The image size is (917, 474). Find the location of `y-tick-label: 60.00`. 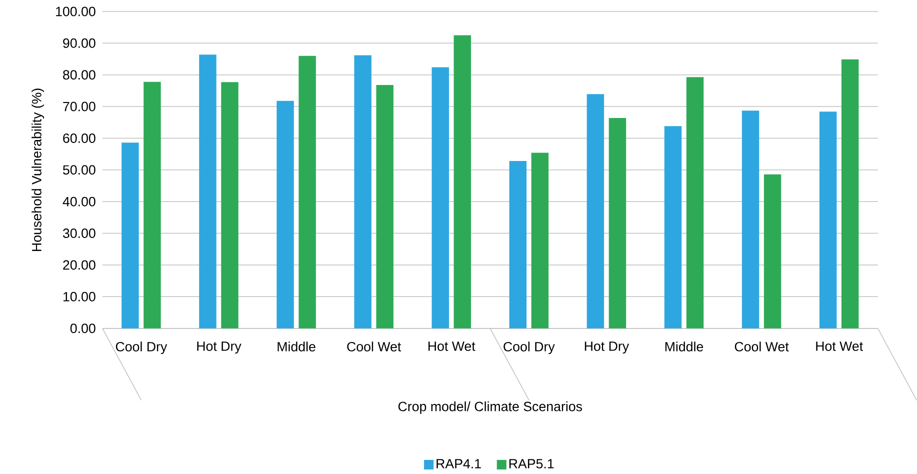

y-tick-label: 60.00 is located at coordinates (79, 138).